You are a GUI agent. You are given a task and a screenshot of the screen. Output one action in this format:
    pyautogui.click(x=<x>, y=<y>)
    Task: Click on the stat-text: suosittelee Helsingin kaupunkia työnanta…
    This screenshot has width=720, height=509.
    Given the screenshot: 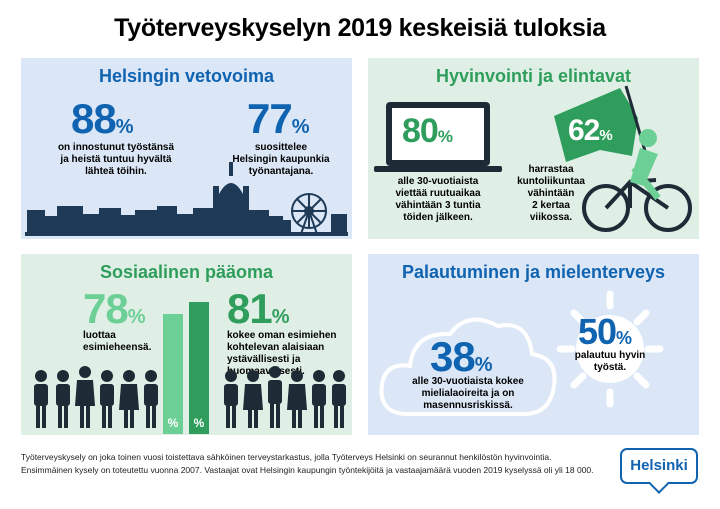 What is the action you would take?
    pyautogui.click(x=281, y=159)
    